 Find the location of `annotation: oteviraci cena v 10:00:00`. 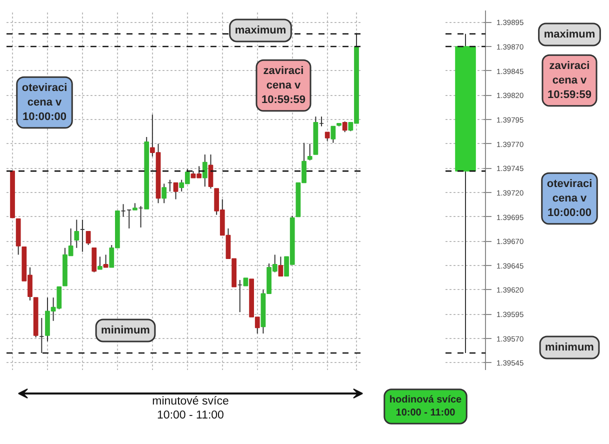

annotation: oteviraci cena v 10:00:00 is located at coordinates (45, 102).